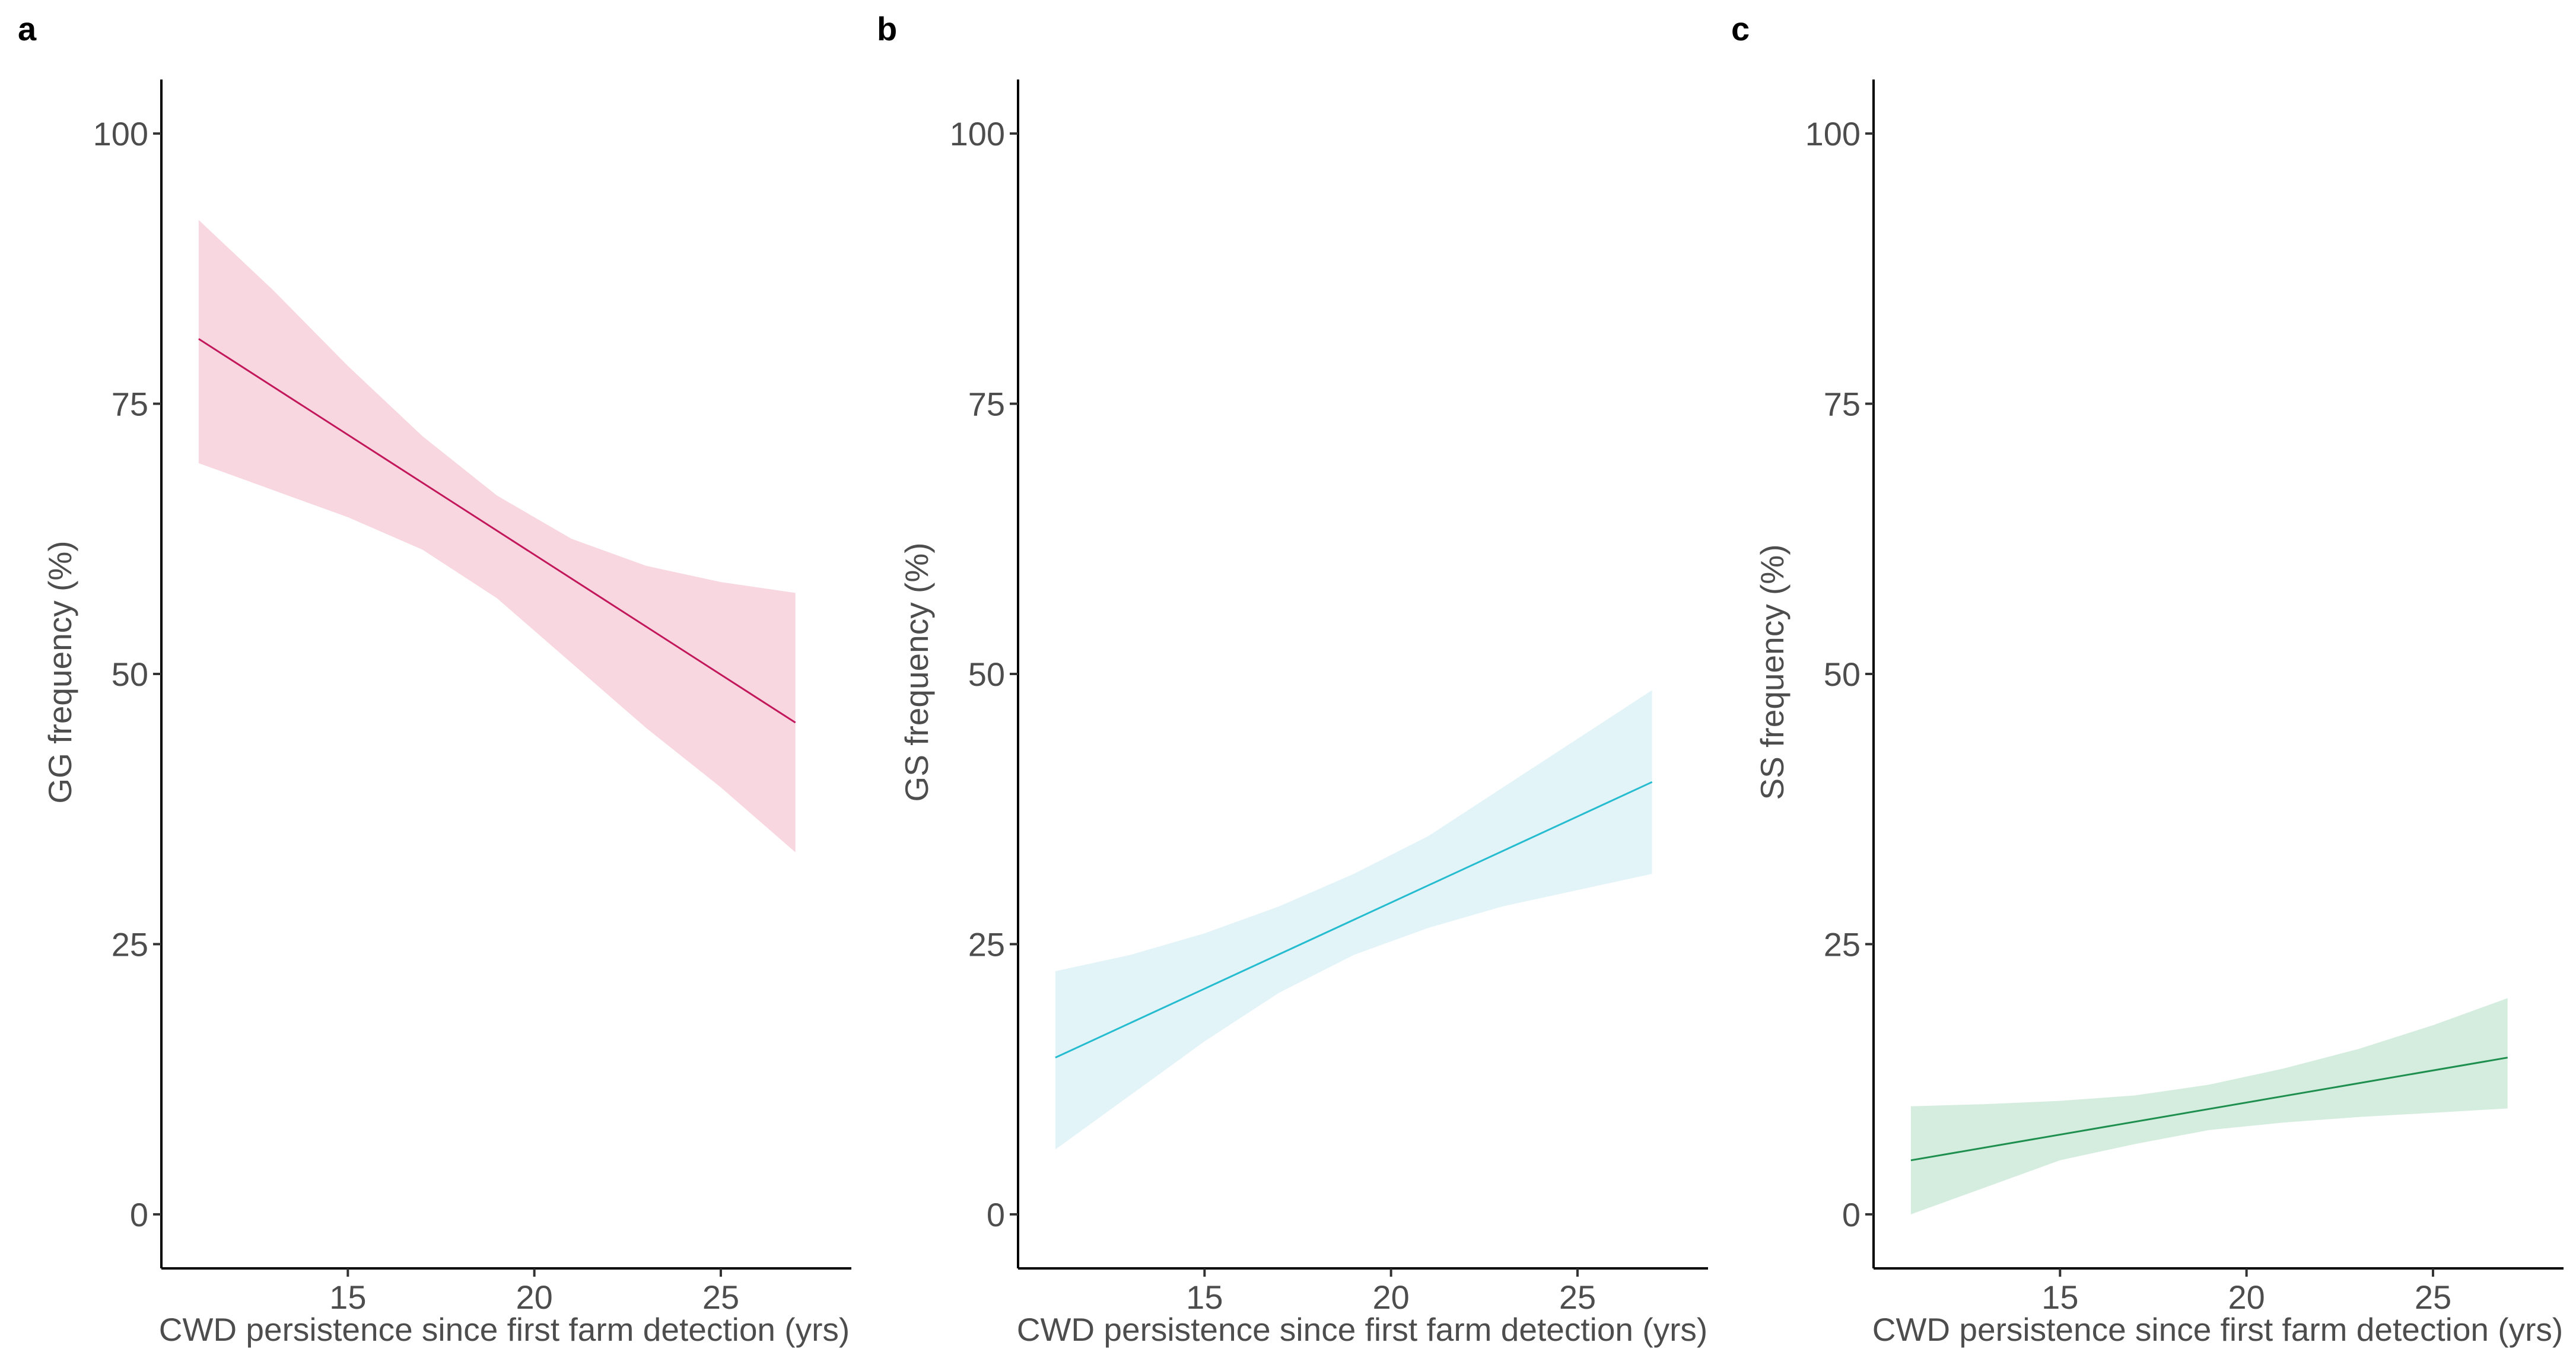 This screenshot has width=2576, height=1355. What do you see at coordinates (130, 674) in the screenshot?
I see `panel-a-ytick-label: 50` at bounding box center [130, 674].